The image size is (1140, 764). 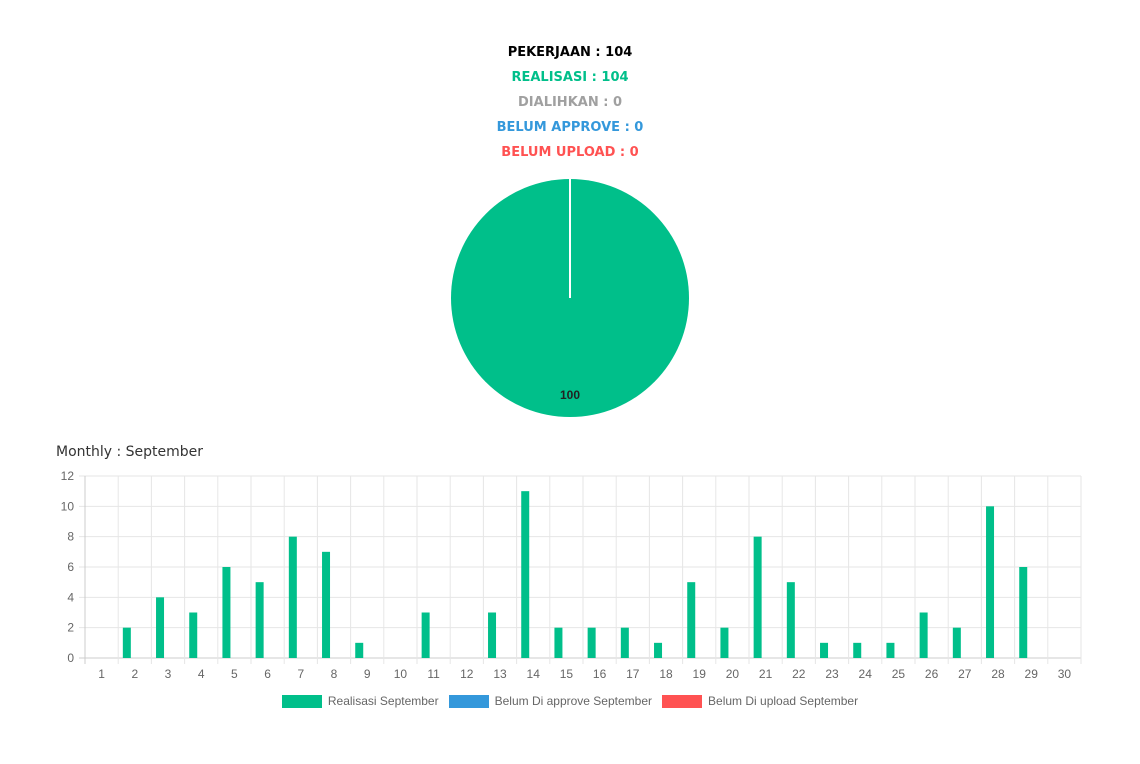 I want to click on x-tick-label: 22, so click(x=799, y=674).